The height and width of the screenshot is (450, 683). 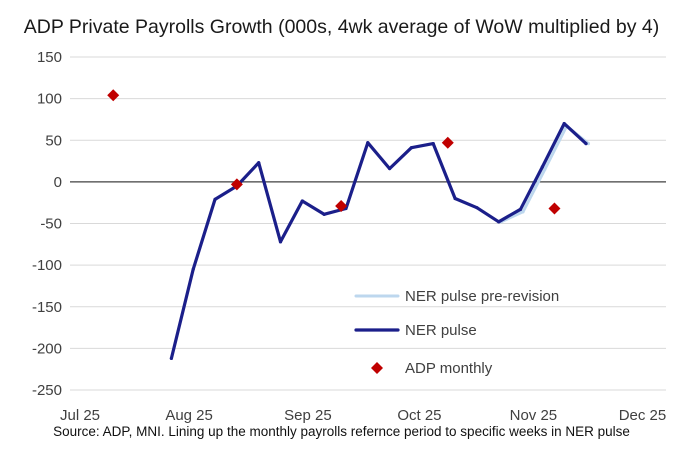 What do you see at coordinates (47, 390) in the screenshot?
I see `y-tick-label: -250` at bounding box center [47, 390].